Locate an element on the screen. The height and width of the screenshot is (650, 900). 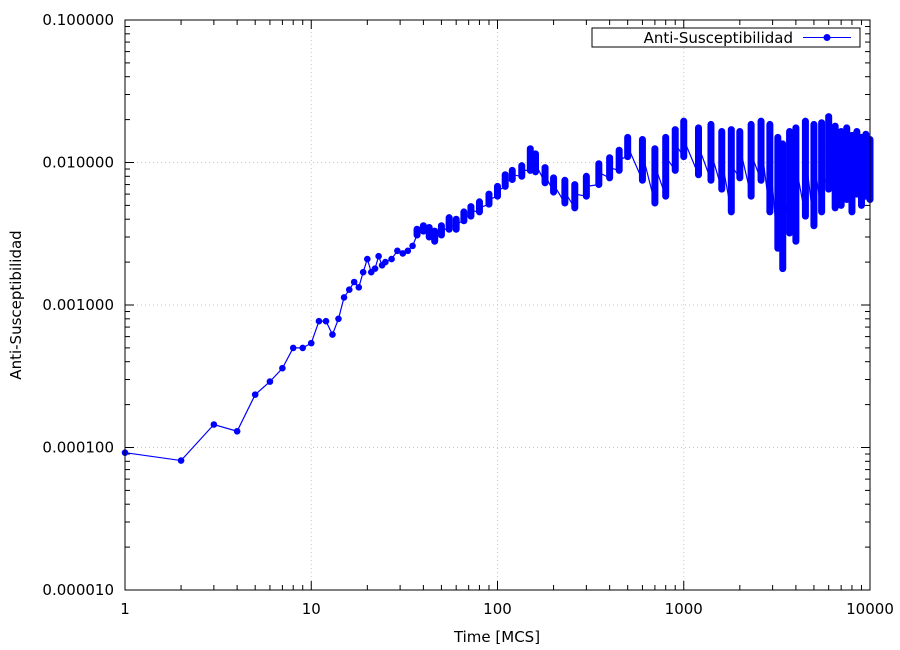
x-tick-label: 1 is located at coordinates (125, 609).